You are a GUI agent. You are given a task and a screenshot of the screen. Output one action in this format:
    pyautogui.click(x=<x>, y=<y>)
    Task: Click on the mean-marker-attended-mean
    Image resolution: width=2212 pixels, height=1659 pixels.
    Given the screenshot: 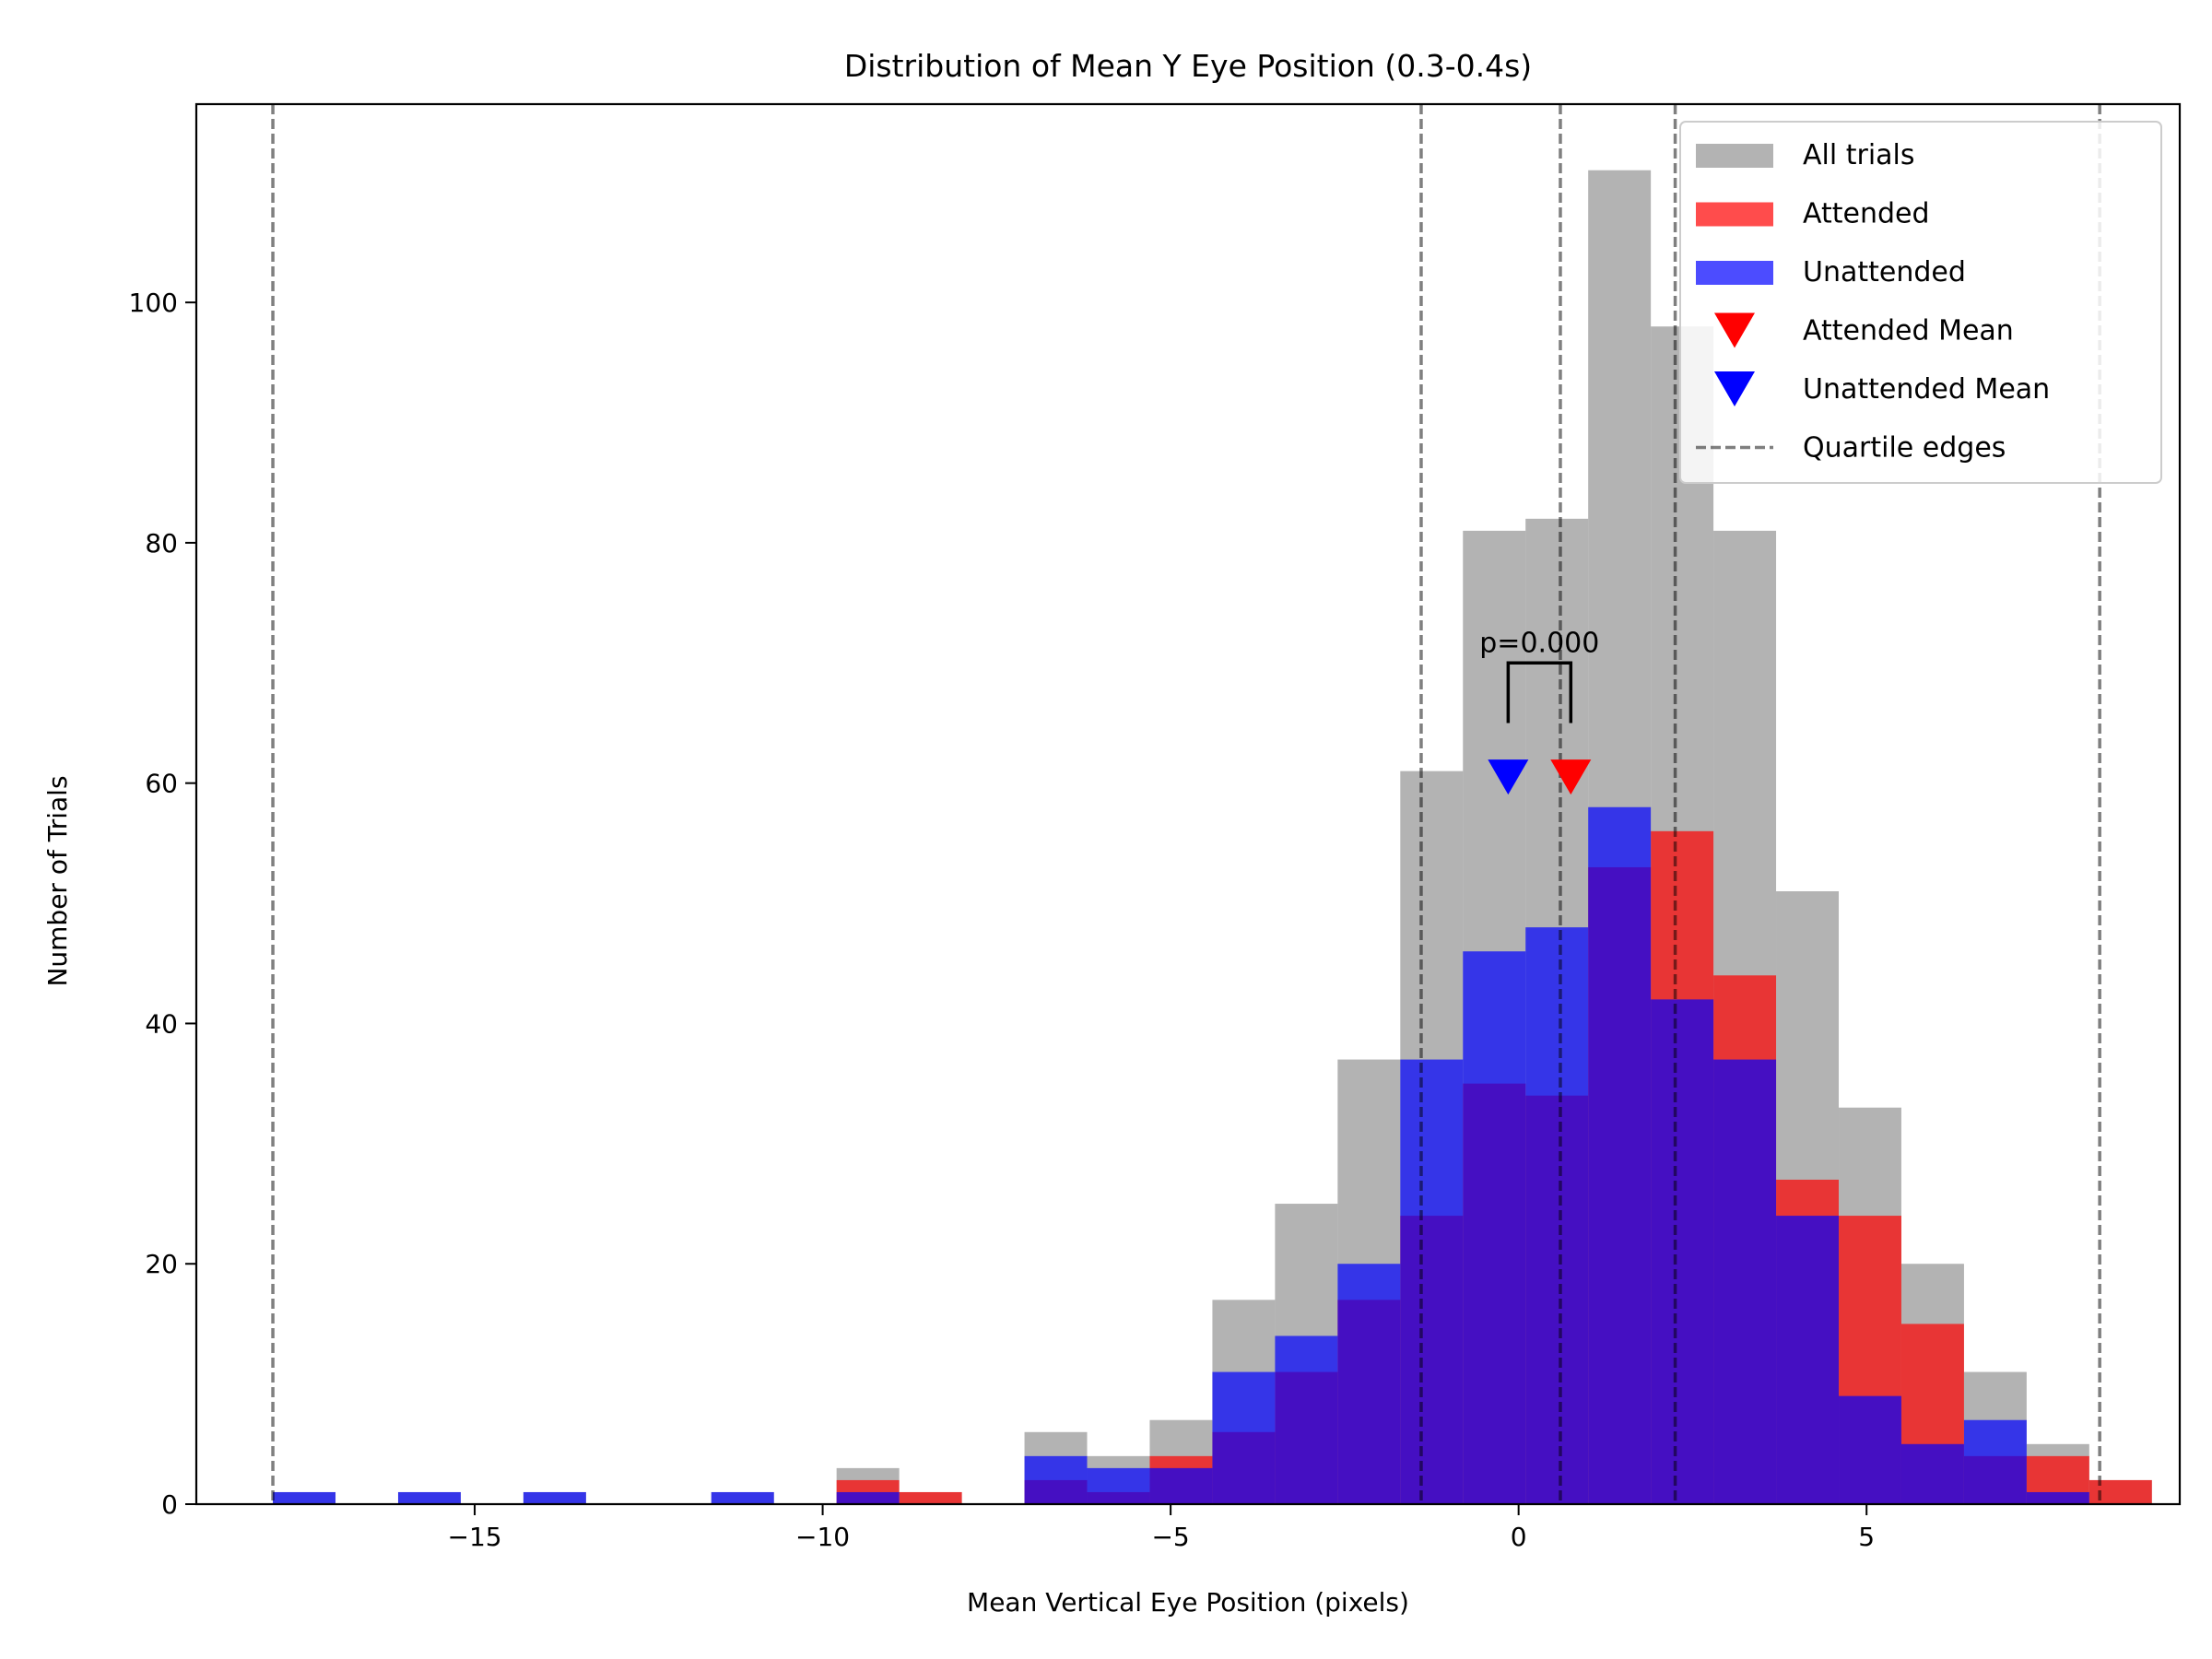 What is the action you would take?
    pyautogui.click(x=1571, y=777)
    